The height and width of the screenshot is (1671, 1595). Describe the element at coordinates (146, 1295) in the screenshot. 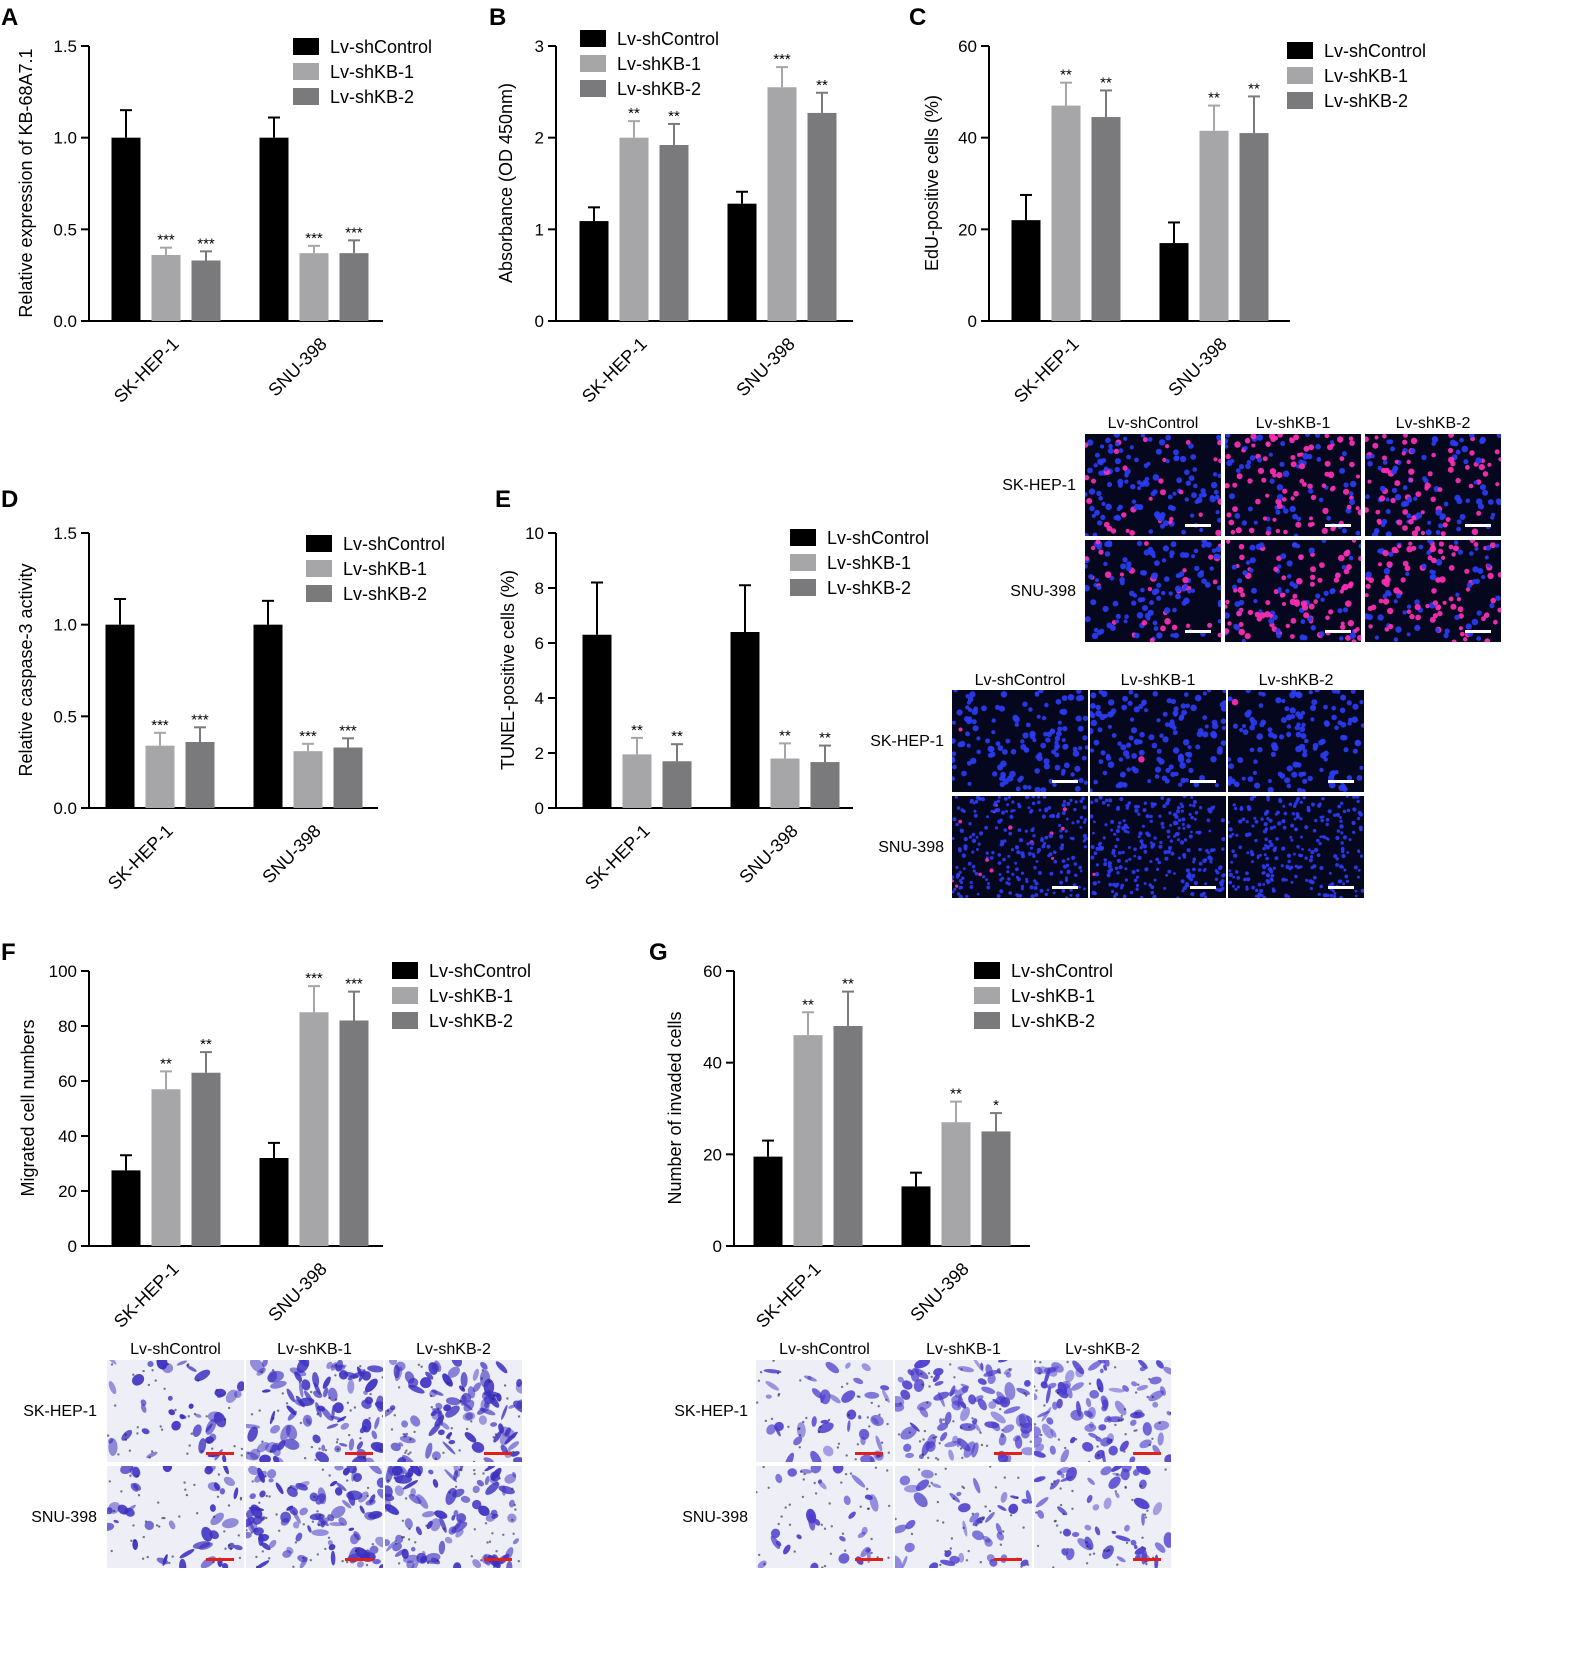

I see `category-label: SK-HEP-1` at that location.